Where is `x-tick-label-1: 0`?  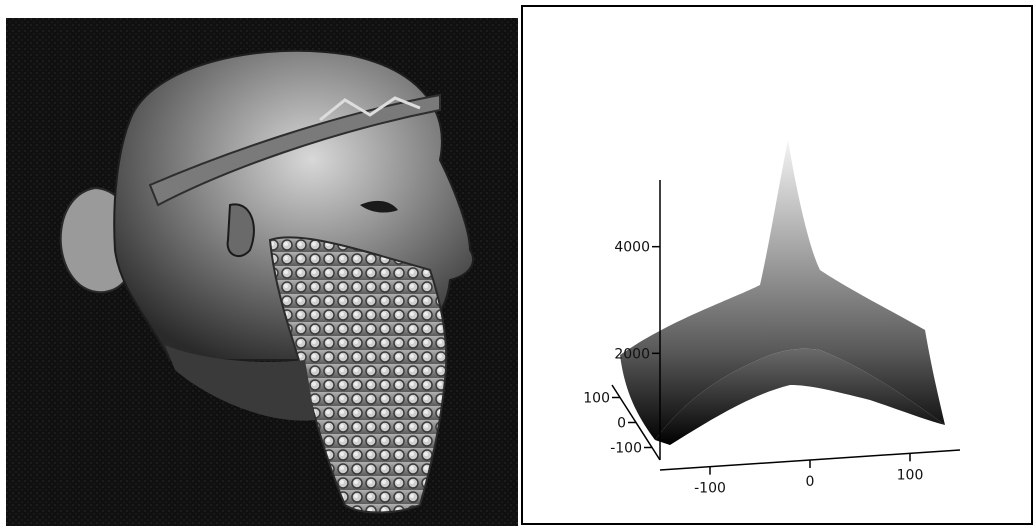 x-tick-label-1: 0 is located at coordinates (810, 482).